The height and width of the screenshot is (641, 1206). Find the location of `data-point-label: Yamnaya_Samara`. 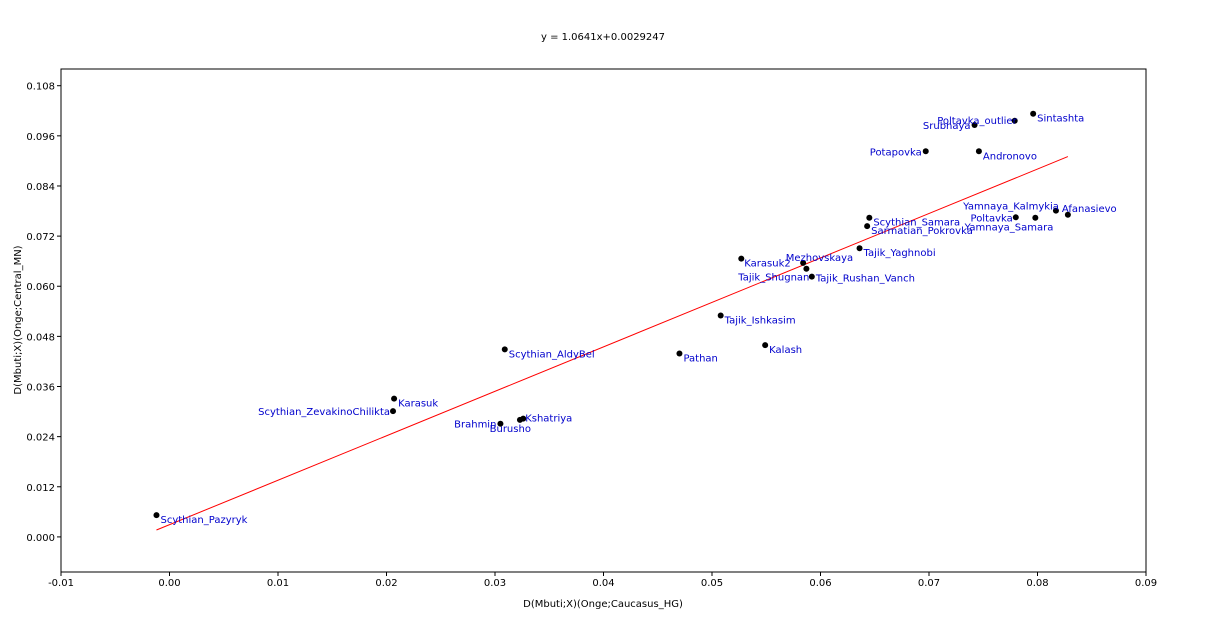

data-point-label: Yamnaya_Samara is located at coordinates (1009, 228).